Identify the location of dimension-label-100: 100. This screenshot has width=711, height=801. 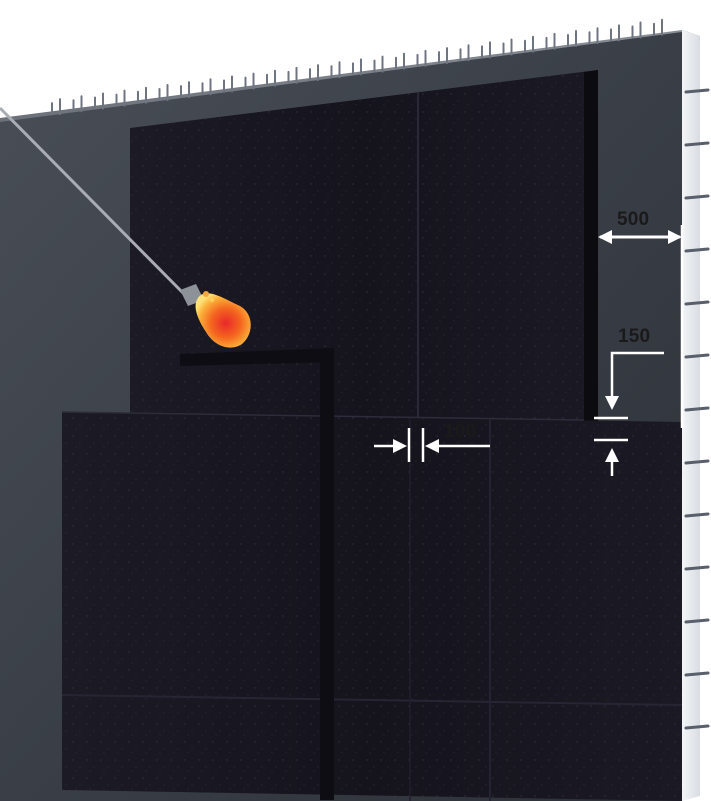
(460, 431).